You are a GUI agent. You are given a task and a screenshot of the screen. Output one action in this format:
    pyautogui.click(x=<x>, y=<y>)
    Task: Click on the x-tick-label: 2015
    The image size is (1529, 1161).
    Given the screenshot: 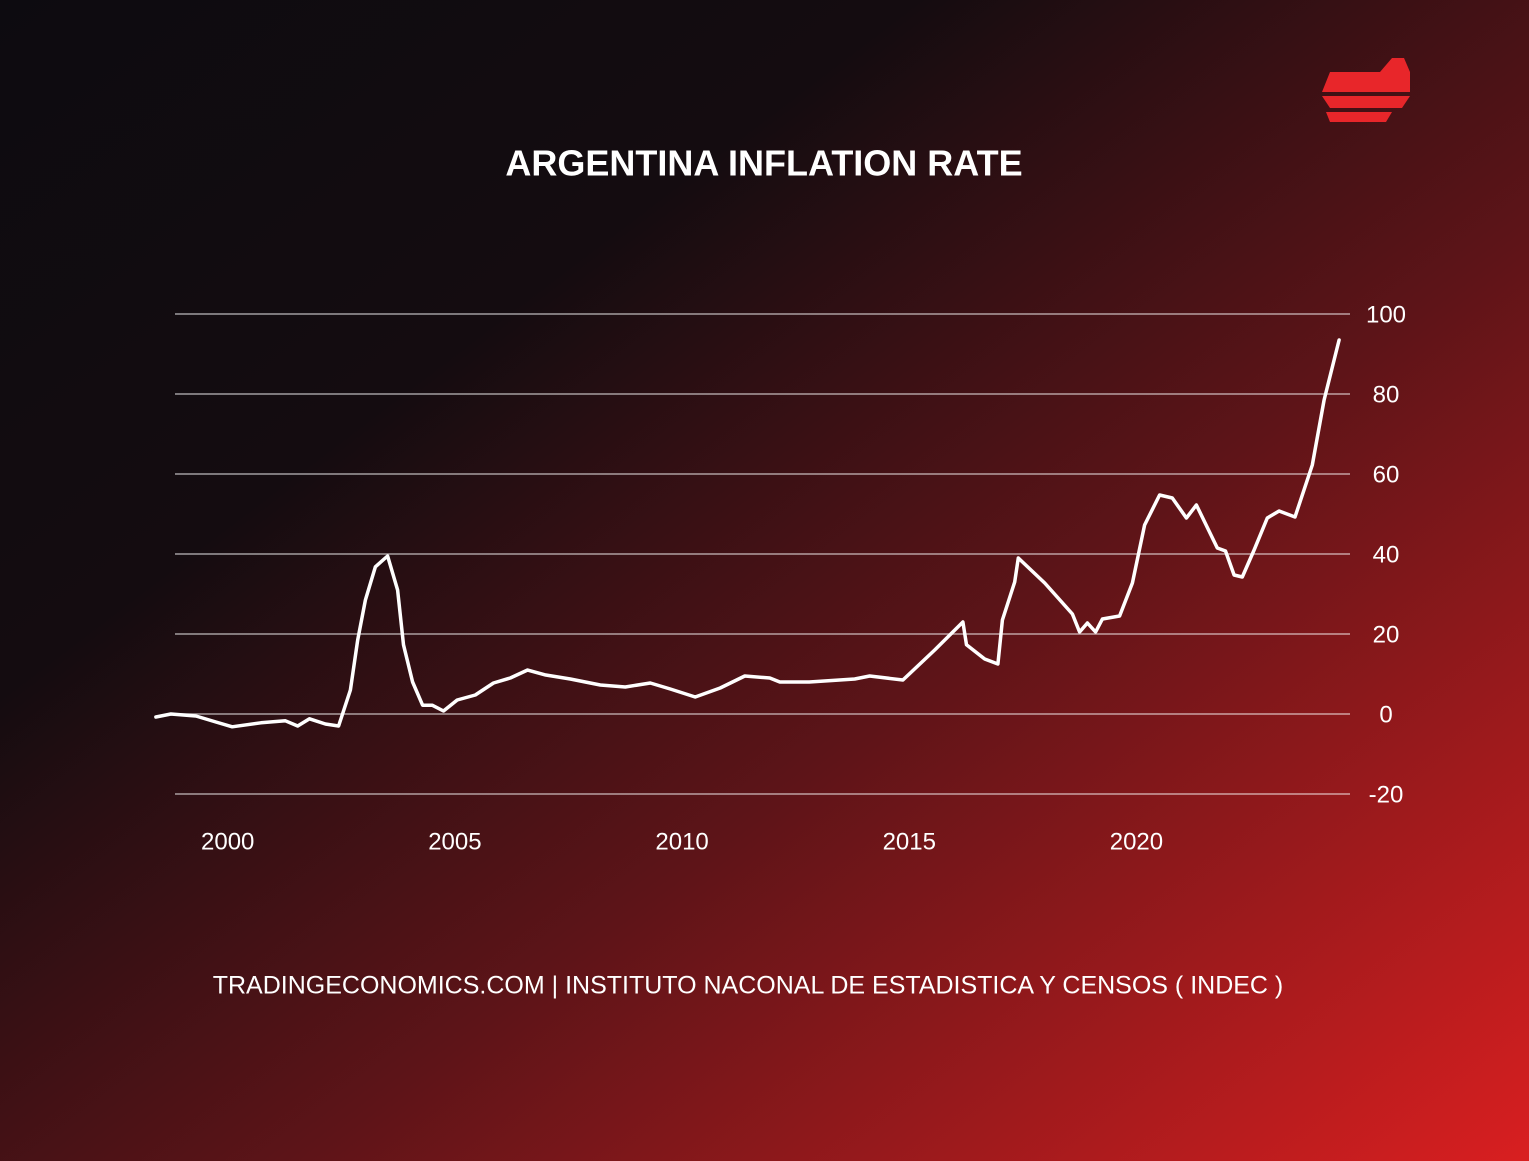 What is the action you would take?
    pyautogui.click(x=909, y=841)
    